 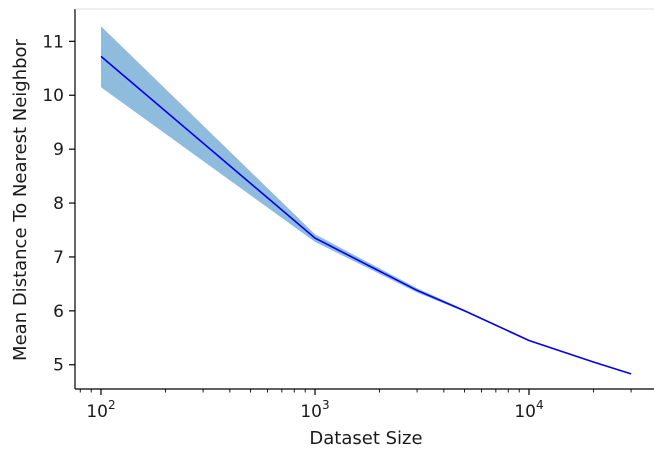 I want to click on y-tick-label: 5, so click(x=58, y=366).